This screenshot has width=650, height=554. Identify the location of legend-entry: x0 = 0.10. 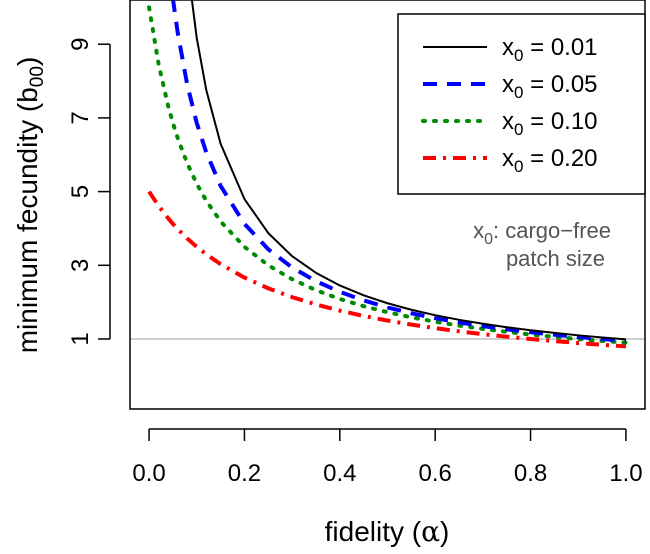
(509, 123).